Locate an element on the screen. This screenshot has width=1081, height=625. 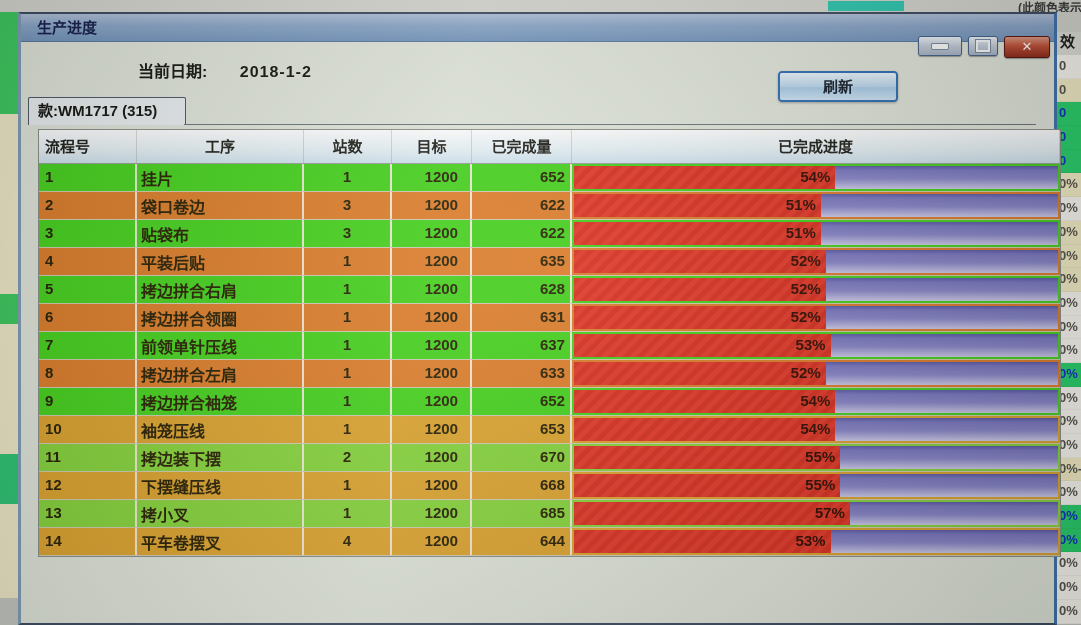
progress-fill: 51% is located at coordinates (697, 205).